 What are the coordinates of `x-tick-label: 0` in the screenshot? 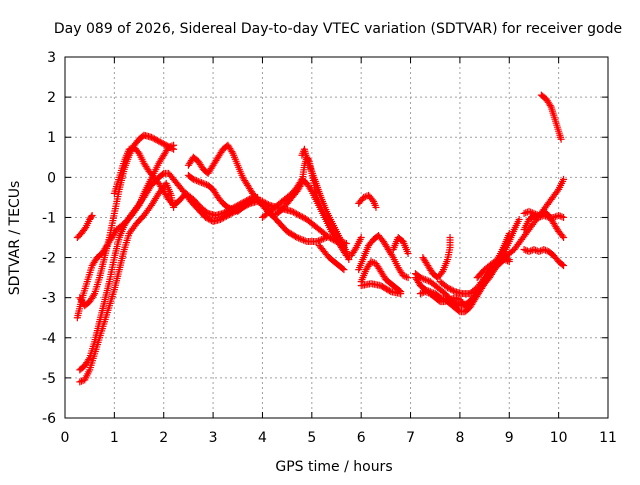 It's located at (65, 438).